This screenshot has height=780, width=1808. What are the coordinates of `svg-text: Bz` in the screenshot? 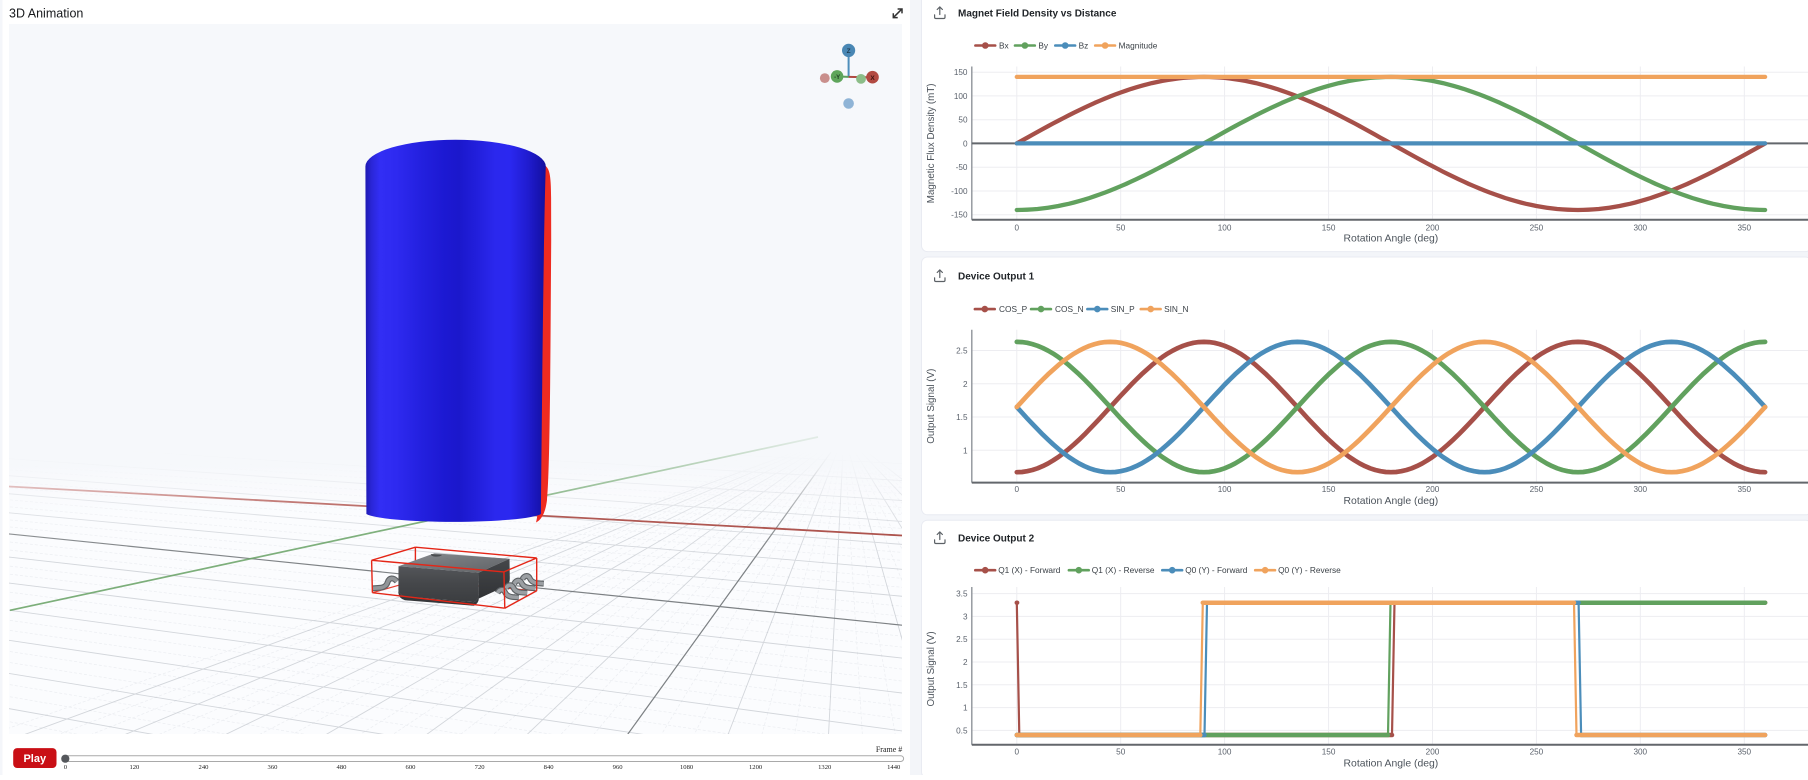 It's located at (1084, 46).